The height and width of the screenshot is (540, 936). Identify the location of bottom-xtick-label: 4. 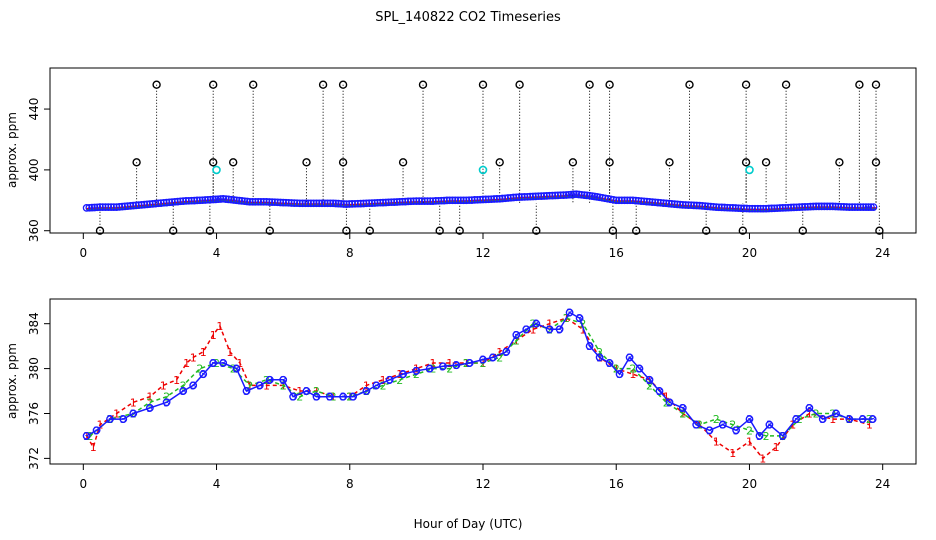
(217, 484).